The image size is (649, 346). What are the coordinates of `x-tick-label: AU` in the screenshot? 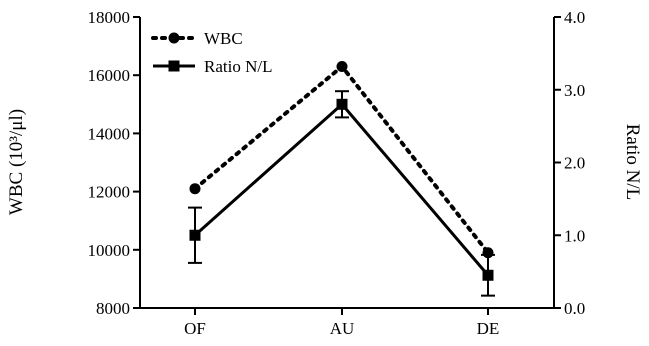 It's located at (342, 328).